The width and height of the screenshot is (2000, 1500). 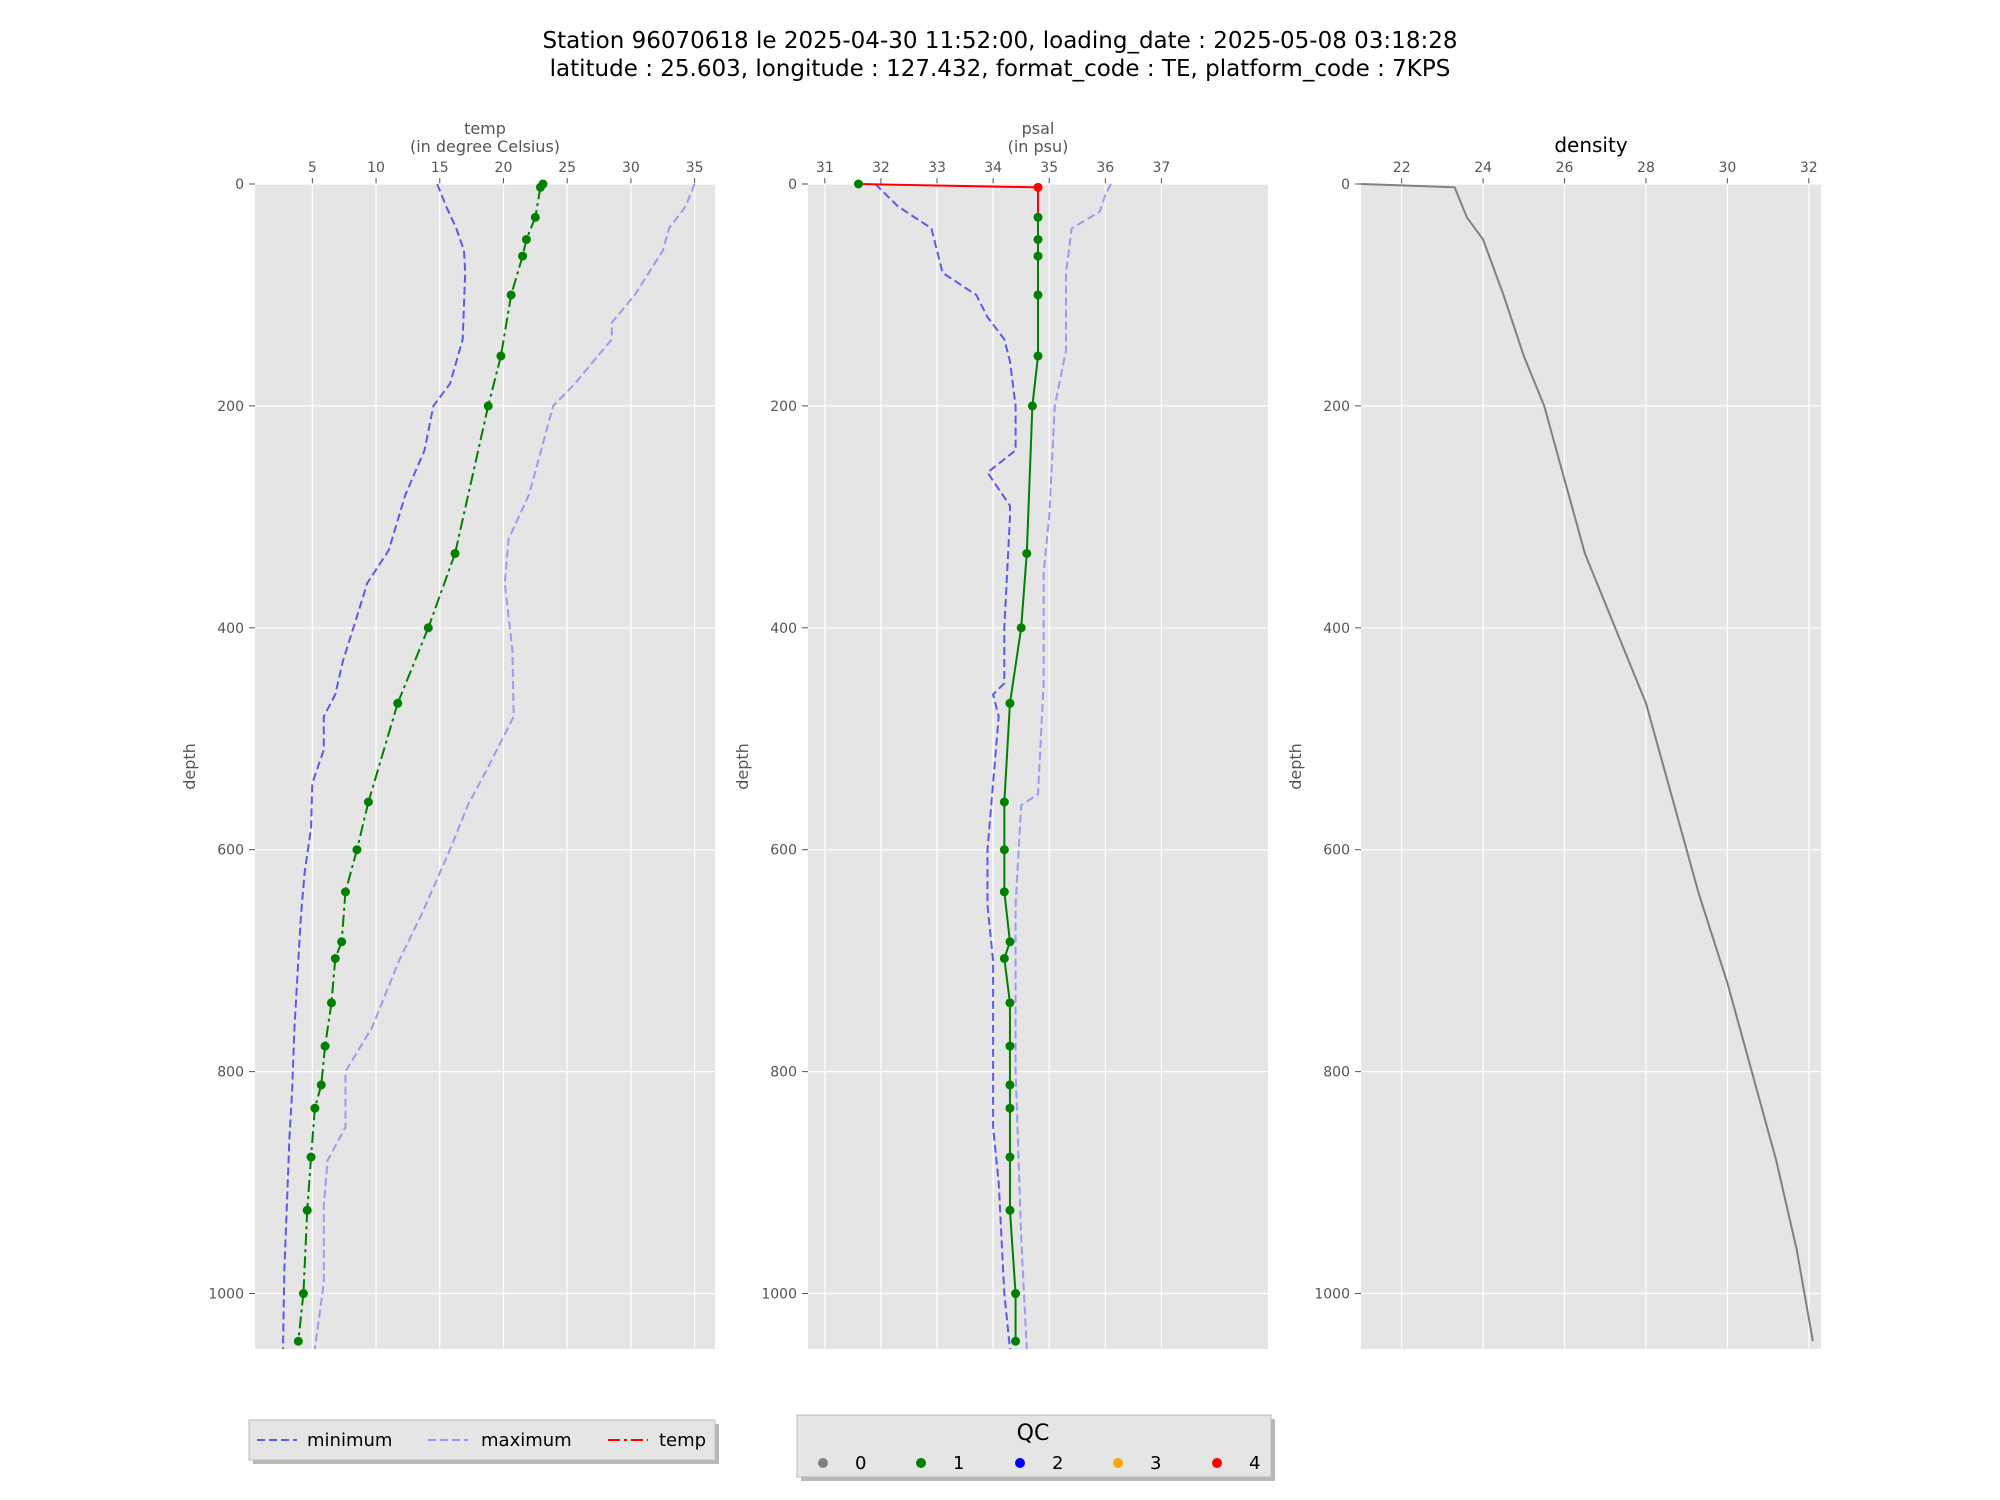 What do you see at coordinates (1254, 1463) in the screenshot?
I see `qc-4-label: 4` at bounding box center [1254, 1463].